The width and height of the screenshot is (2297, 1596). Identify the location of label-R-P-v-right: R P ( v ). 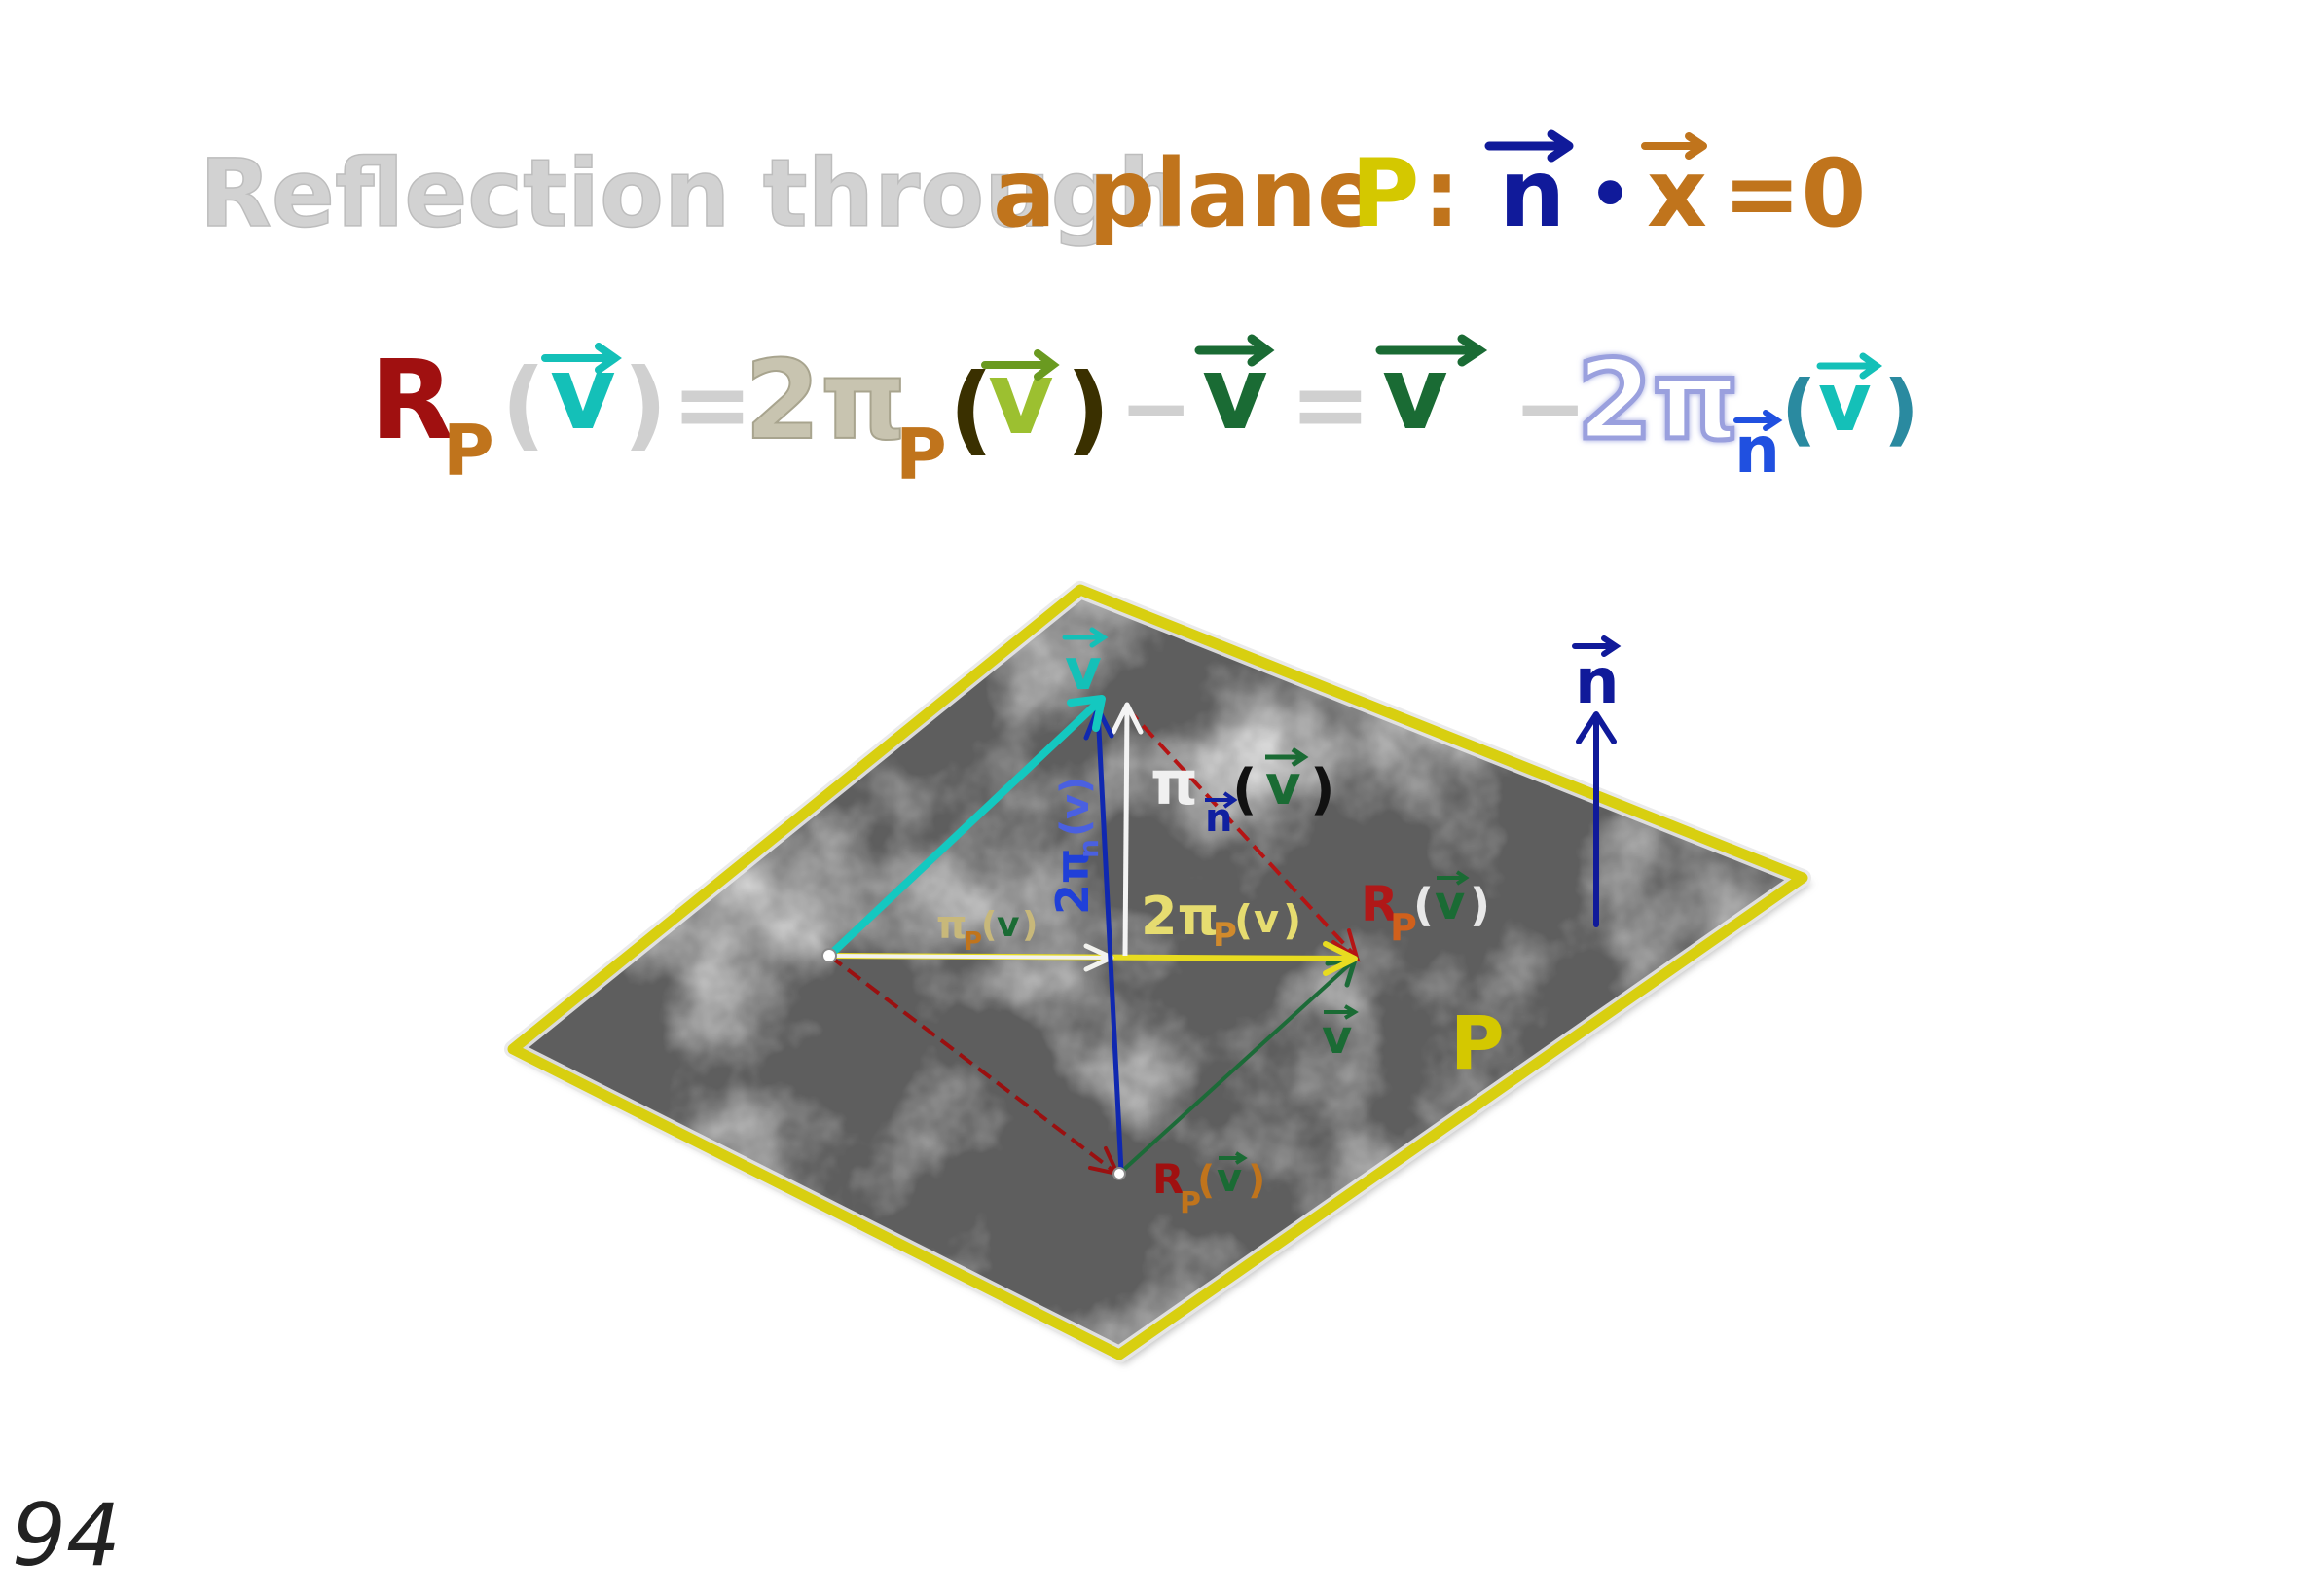
(1426, 909).